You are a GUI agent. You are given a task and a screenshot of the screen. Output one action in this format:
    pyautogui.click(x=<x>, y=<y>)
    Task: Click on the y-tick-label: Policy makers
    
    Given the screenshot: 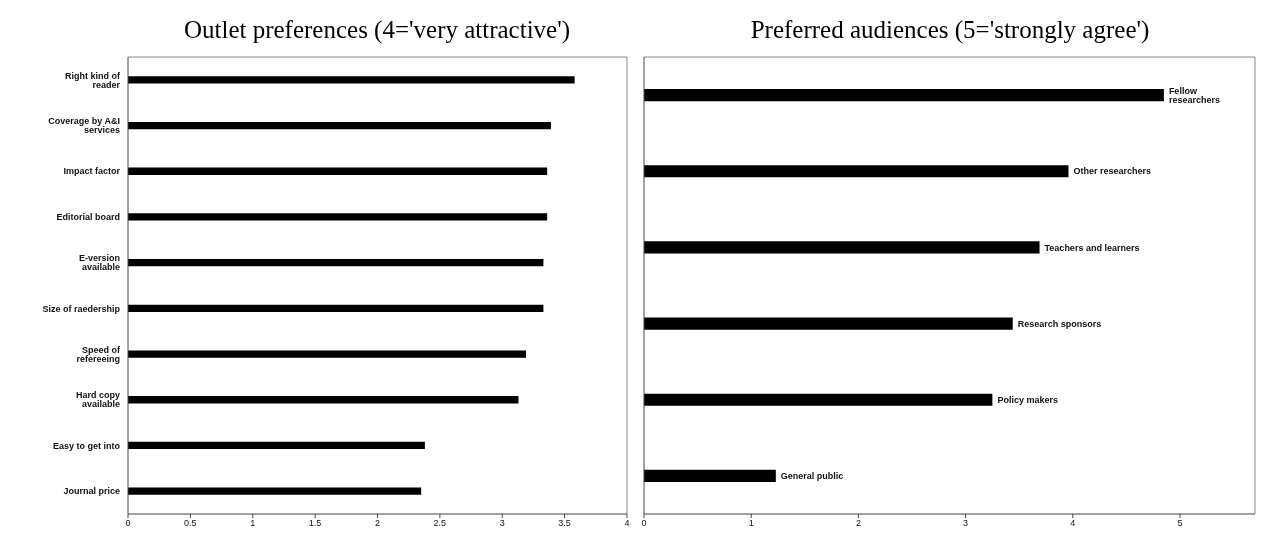 What is the action you would take?
    pyautogui.click(x=1027, y=399)
    